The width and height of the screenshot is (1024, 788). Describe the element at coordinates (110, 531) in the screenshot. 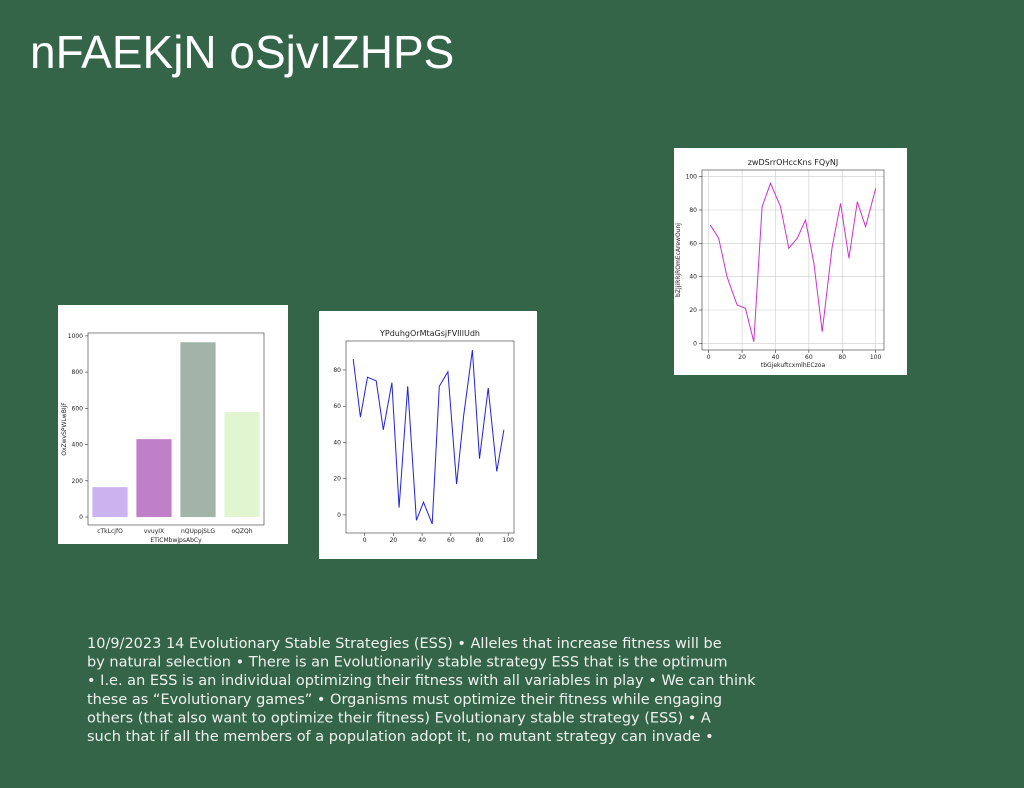

I see `x-tick-label: cTkLcjfO` at that location.